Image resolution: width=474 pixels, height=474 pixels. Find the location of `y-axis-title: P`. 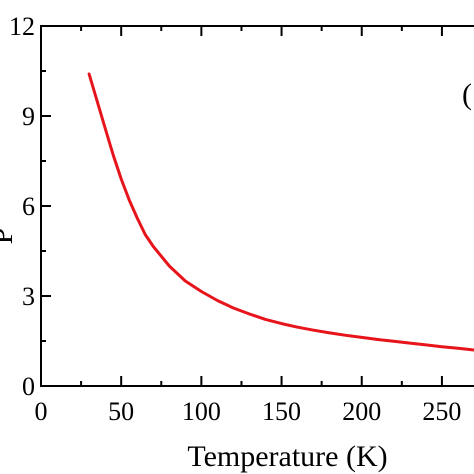

y-axis-title: P is located at coordinates (9, 236).